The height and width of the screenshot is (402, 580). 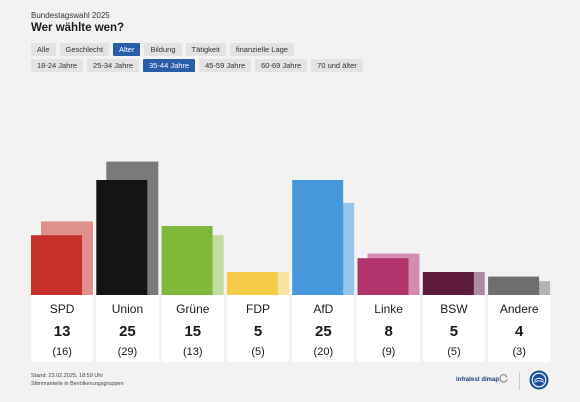 I want to click on source-label: infratest dimap, so click(x=478, y=380).